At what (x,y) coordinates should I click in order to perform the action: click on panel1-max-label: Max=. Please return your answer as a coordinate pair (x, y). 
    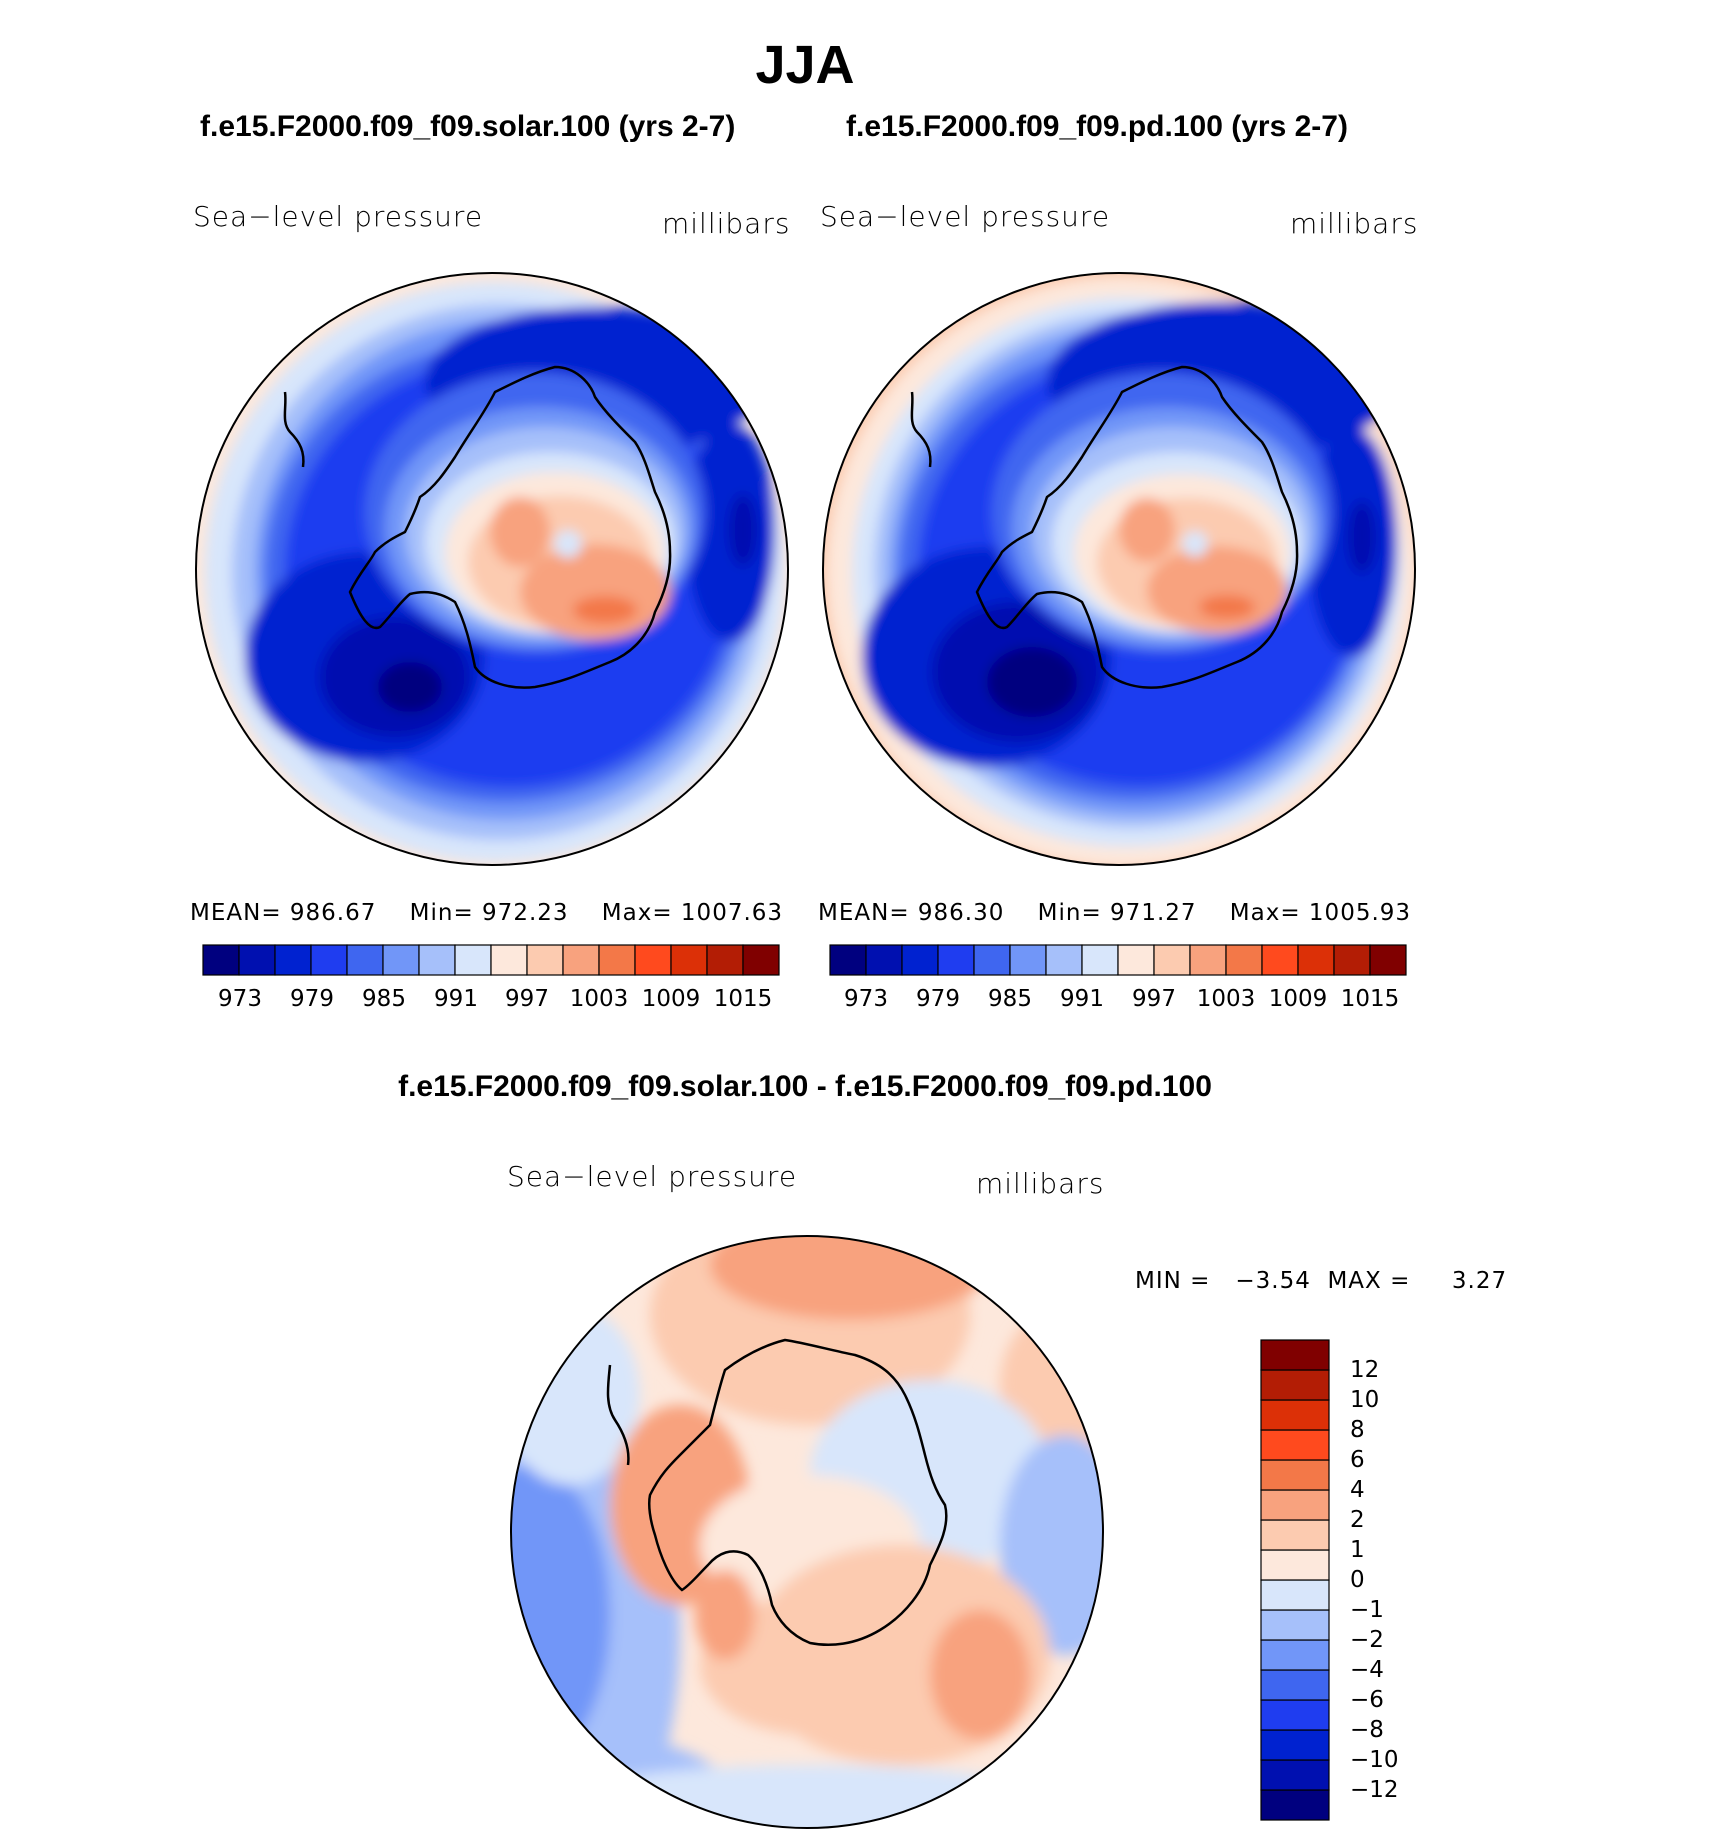
    Looking at the image, I should click on (637, 913).